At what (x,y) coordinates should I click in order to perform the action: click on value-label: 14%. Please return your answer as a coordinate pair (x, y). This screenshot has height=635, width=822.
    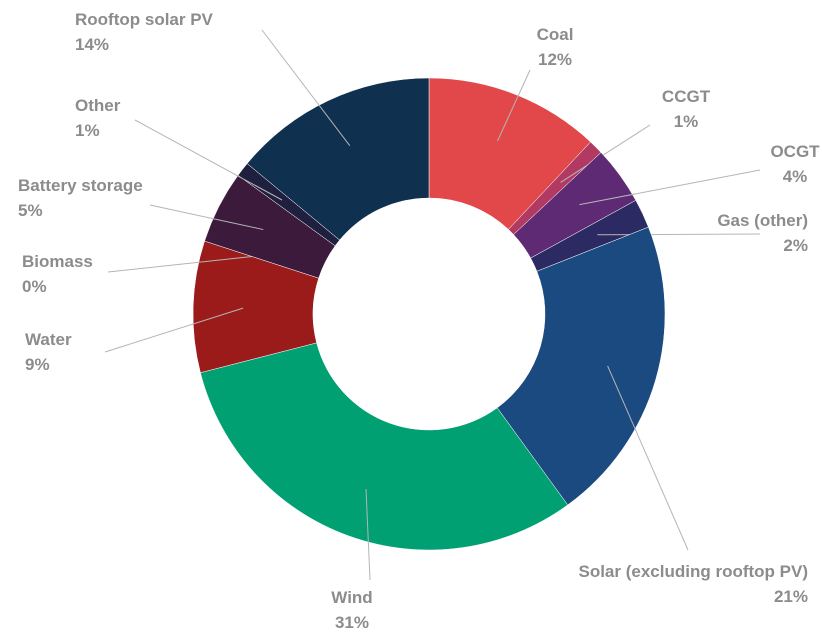
    Looking at the image, I should click on (92, 44).